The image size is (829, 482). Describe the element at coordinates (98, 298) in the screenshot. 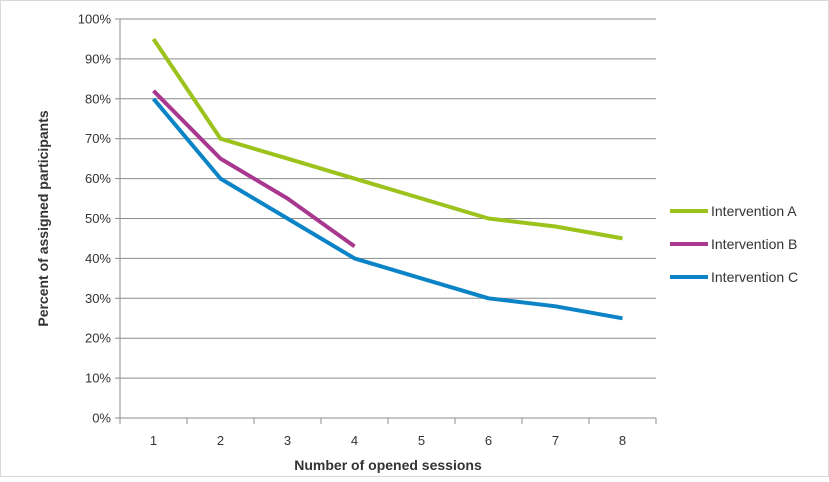

I see `y-tick-label: 30%` at that location.